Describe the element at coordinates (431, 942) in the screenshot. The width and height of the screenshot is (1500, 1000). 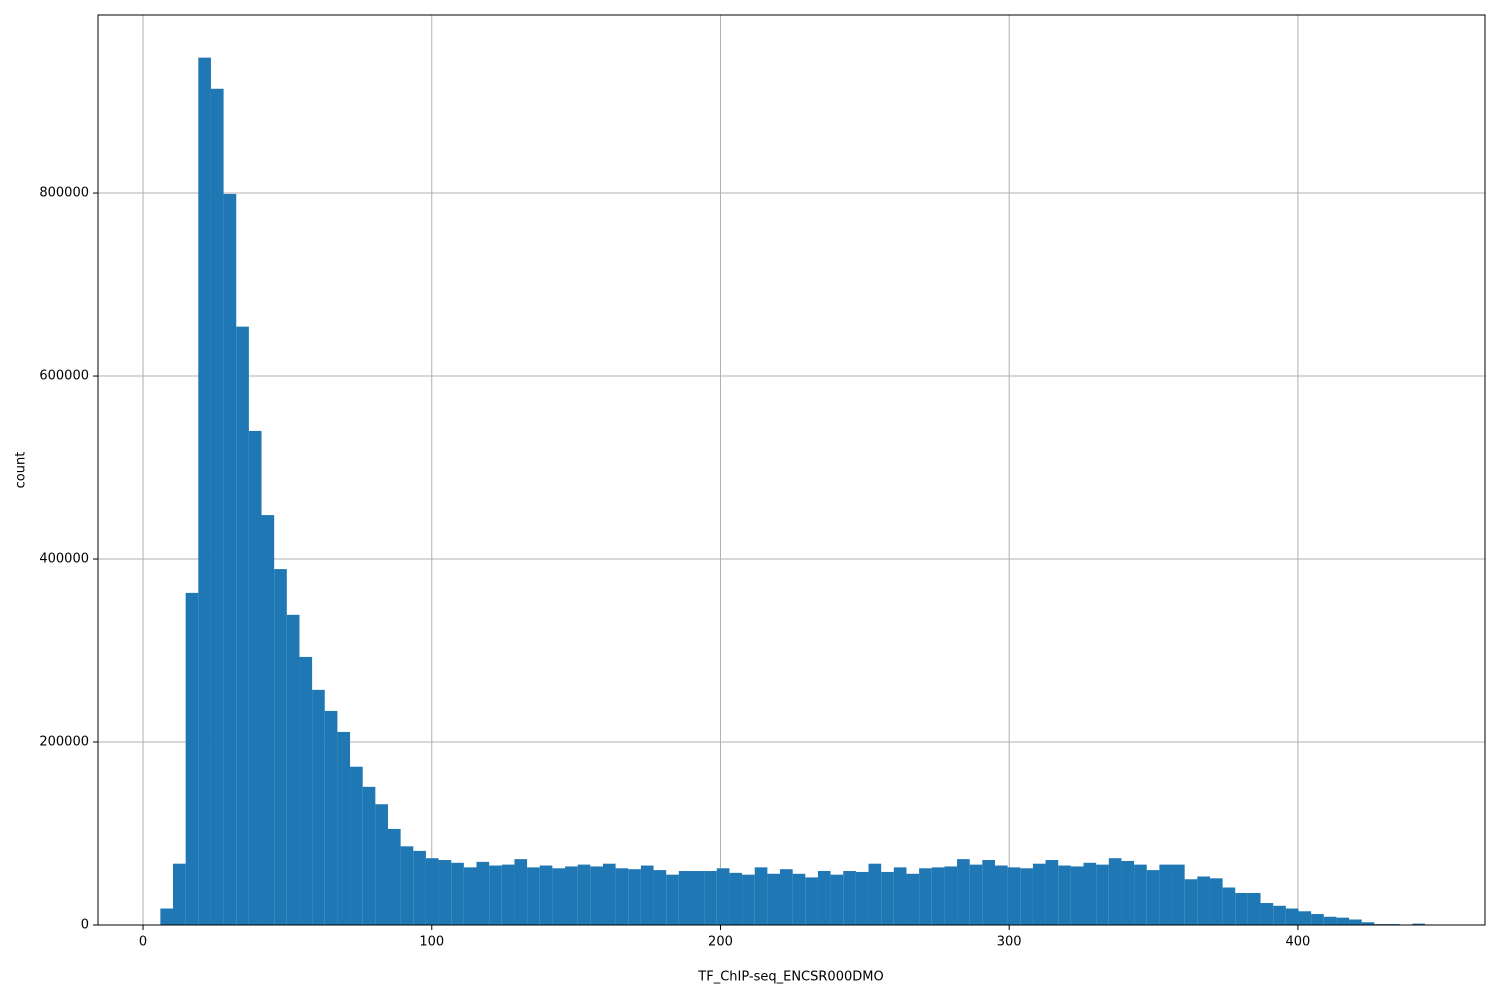
I see `x-tick-label: 100` at that location.